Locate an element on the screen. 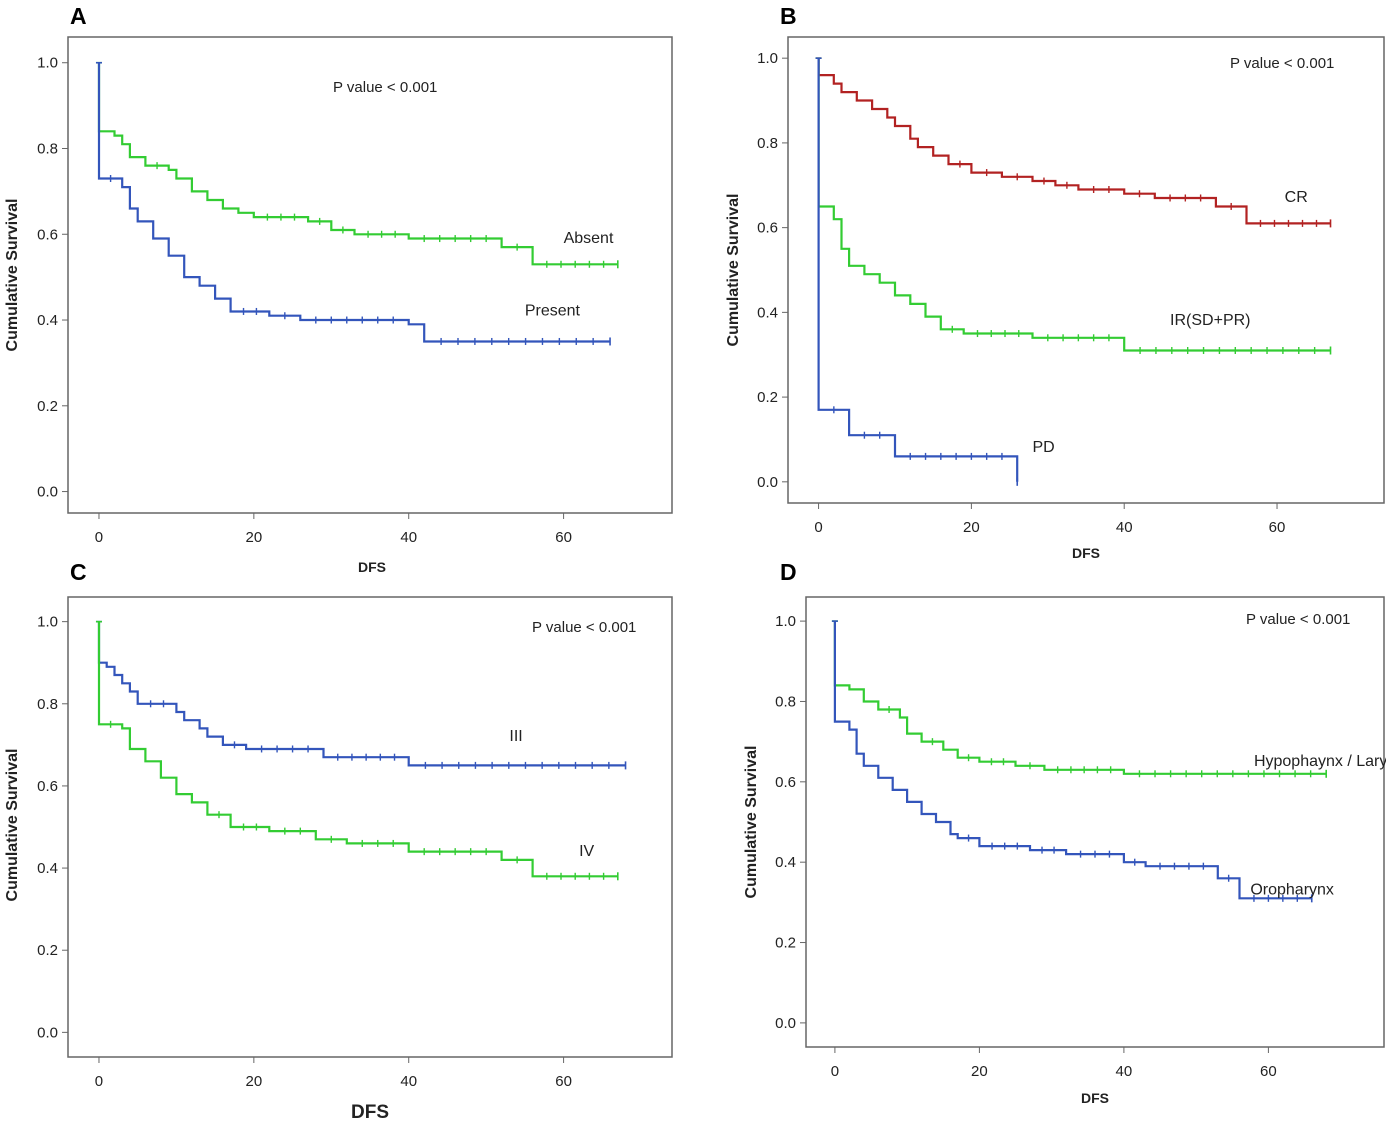 This screenshot has width=1386, height=1121. x-tick-label-d: 20 is located at coordinates (979, 1071).